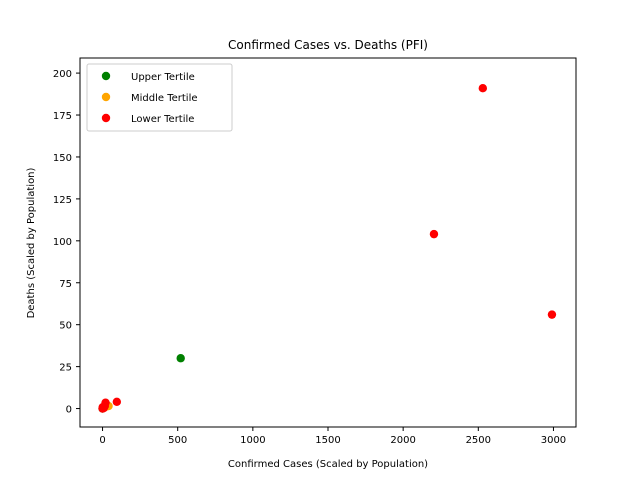 The image size is (640, 484). Describe the element at coordinates (328, 45) in the screenshot. I see `chart-title: Confirmed Cases vs. Deaths (PFI)` at that location.